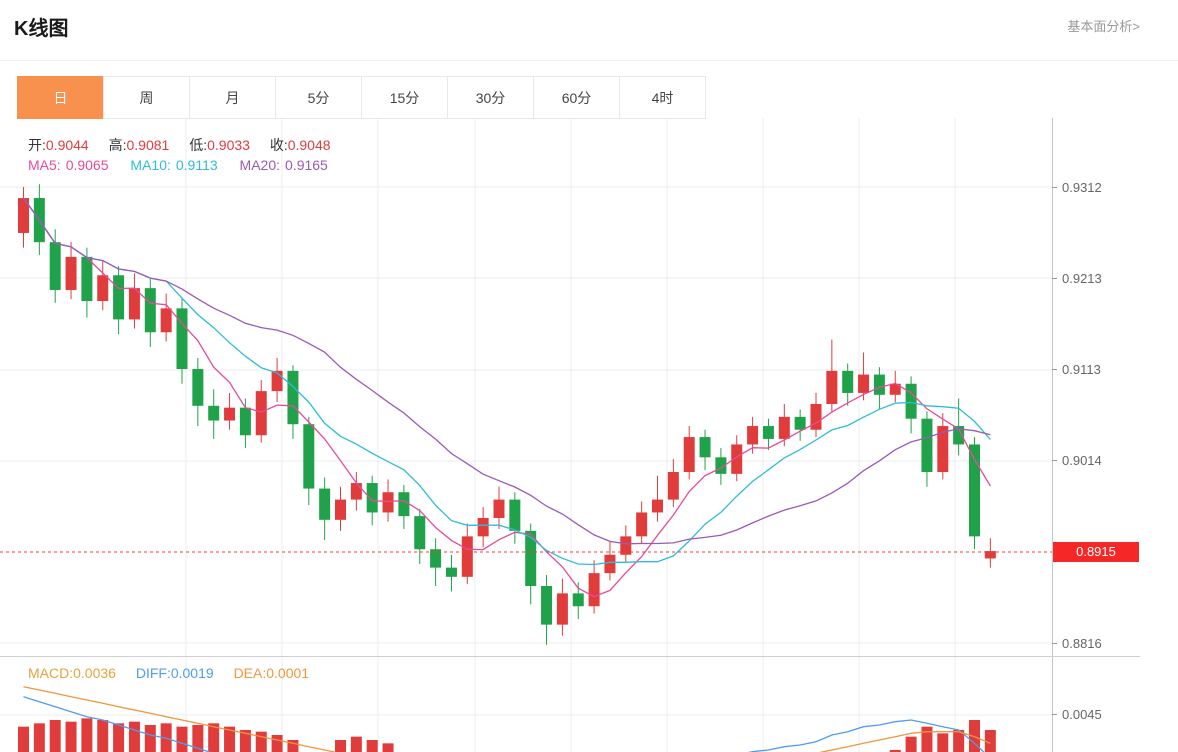 This screenshot has height=752, width=1178. What do you see at coordinates (283, 165) in the screenshot?
I see `ma20-item: MA20: 0.9165` at bounding box center [283, 165].